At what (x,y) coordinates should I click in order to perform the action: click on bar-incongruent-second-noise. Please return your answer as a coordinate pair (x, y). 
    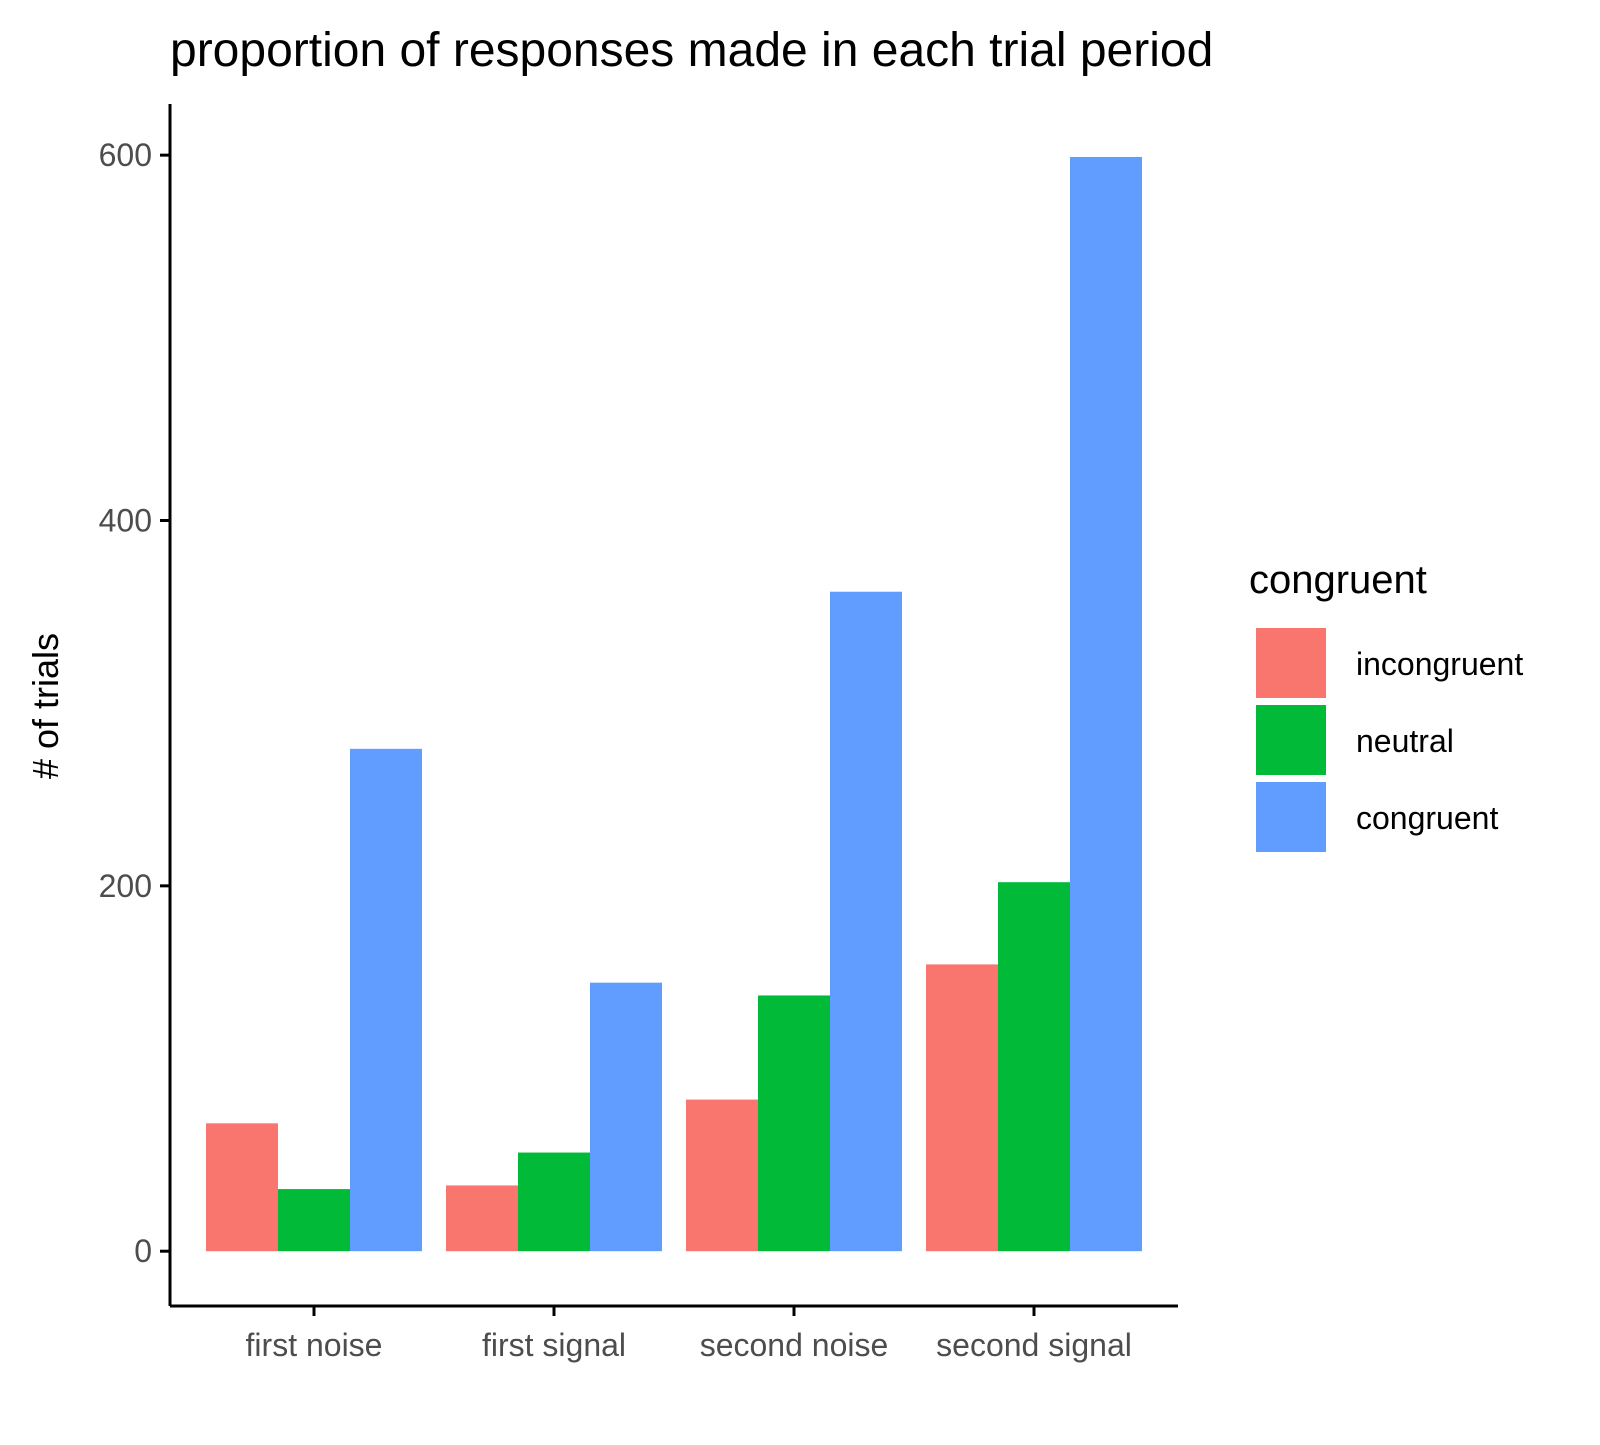
    Looking at the image, I should click on (722, 1175).